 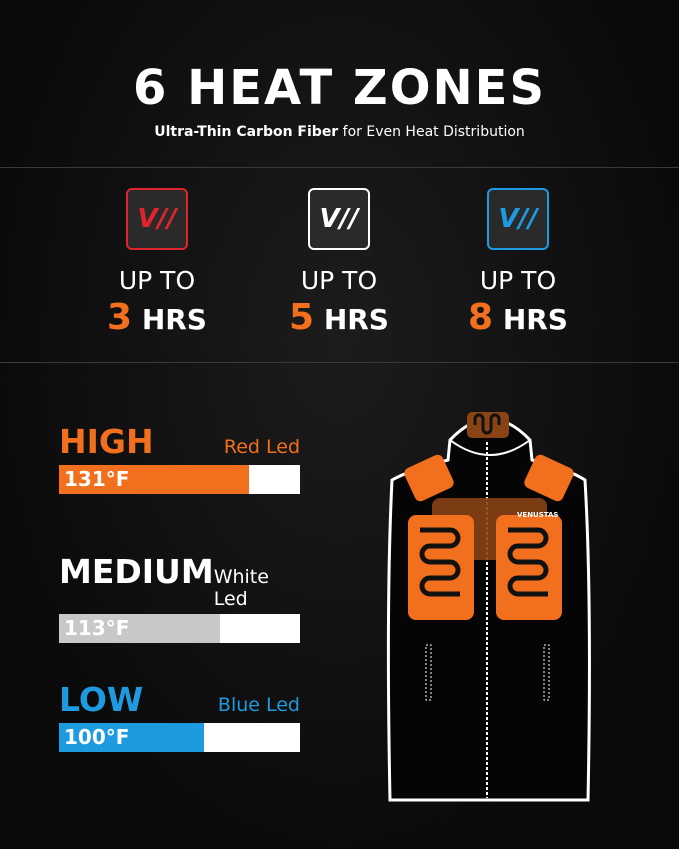 I want to click on temperature-bar: 113°F, so click(x=179, y=628).